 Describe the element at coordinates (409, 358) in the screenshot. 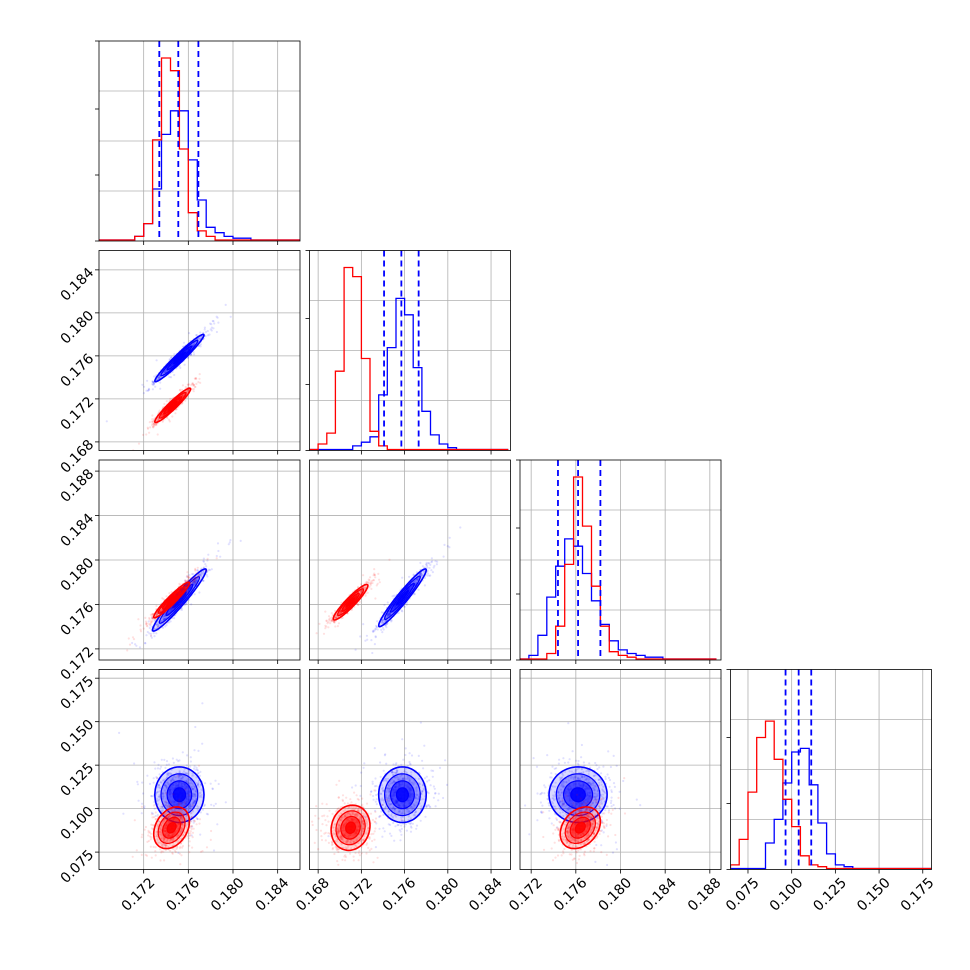

I see `histogram-red` at that location.